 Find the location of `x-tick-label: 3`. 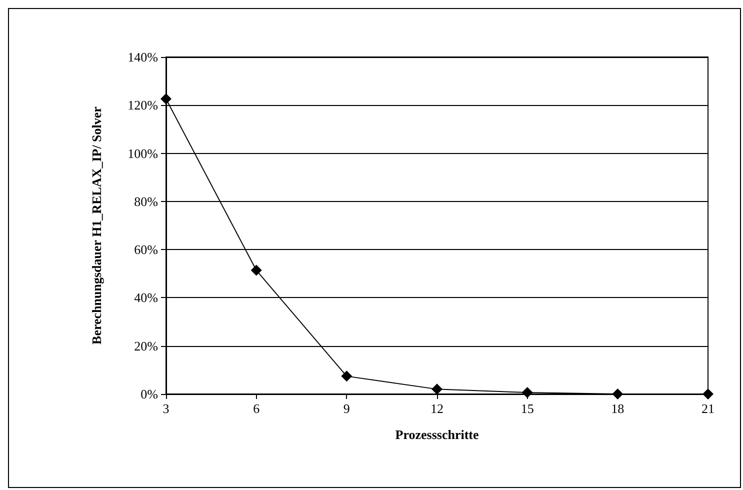

x-tick-label: 3 is located at coordinates (166, 408).